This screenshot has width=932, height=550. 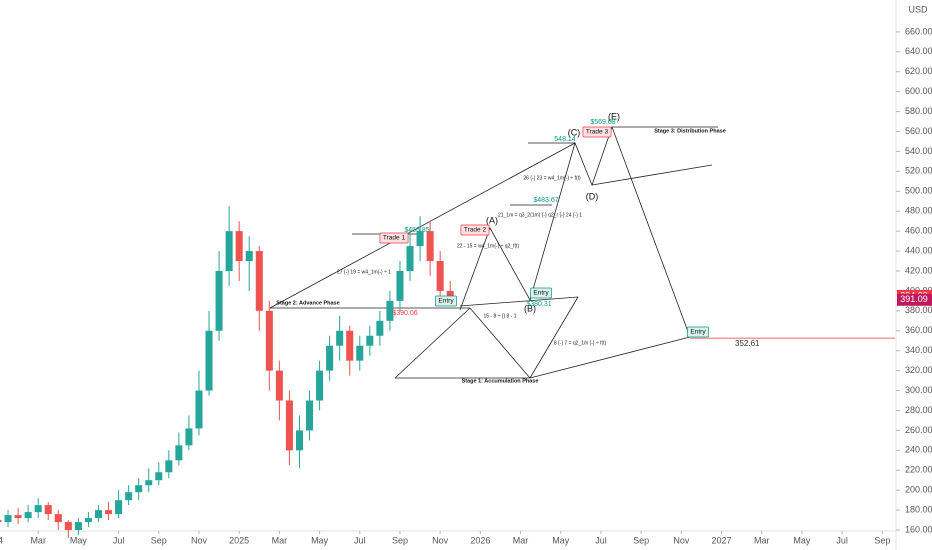 What do you see at coordinates (918, 490) in the screenshot?
I see `y-tick-label: 200.00` at bounding box center [918, 490].